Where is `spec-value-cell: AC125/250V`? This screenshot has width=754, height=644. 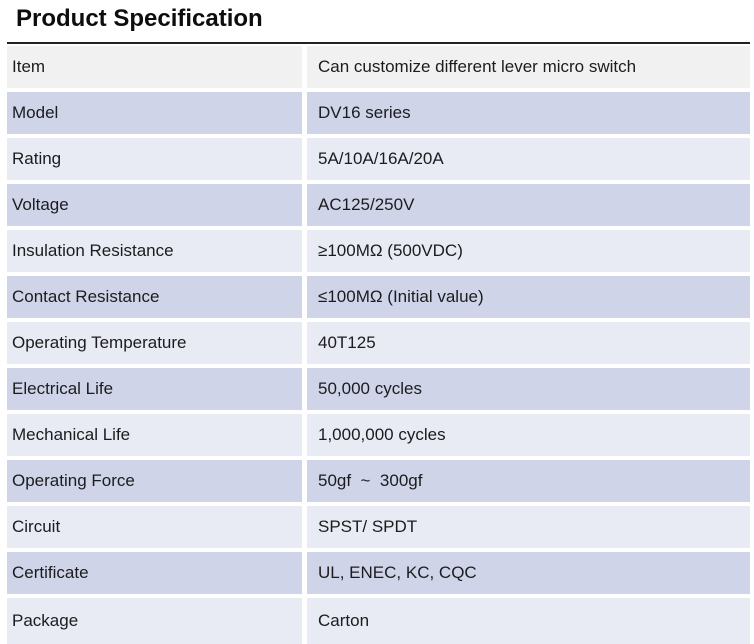
spec-value-cell: AC125/250V is located at coordinates (528, 205).